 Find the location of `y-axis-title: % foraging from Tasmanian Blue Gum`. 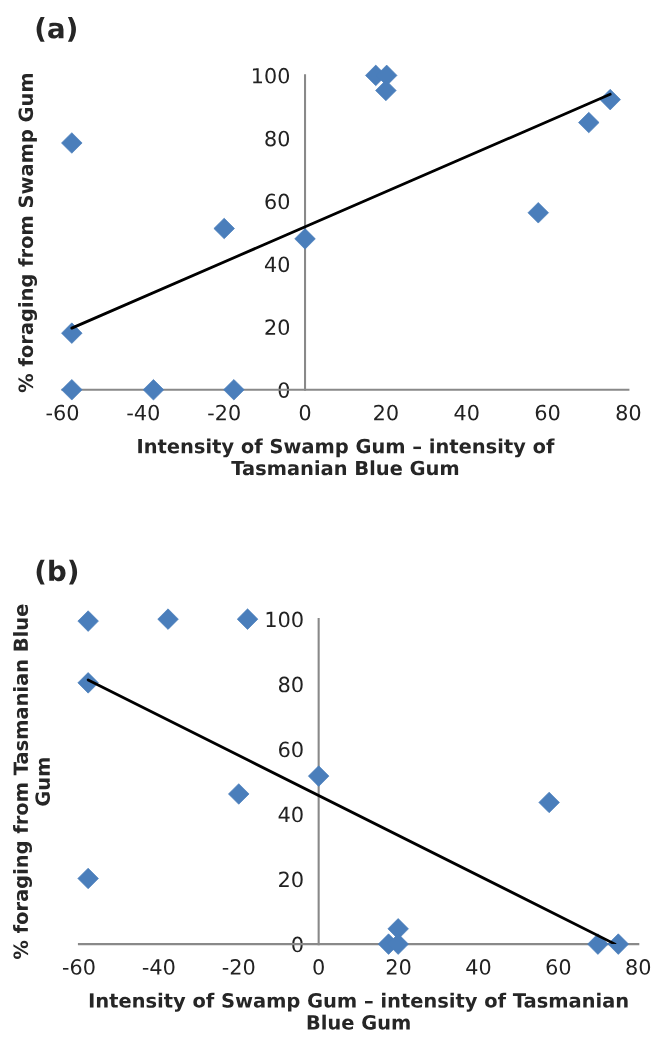

y-axis-title: % foraging from Tasmanian Blue Gum is located at coordinates (32, 781).